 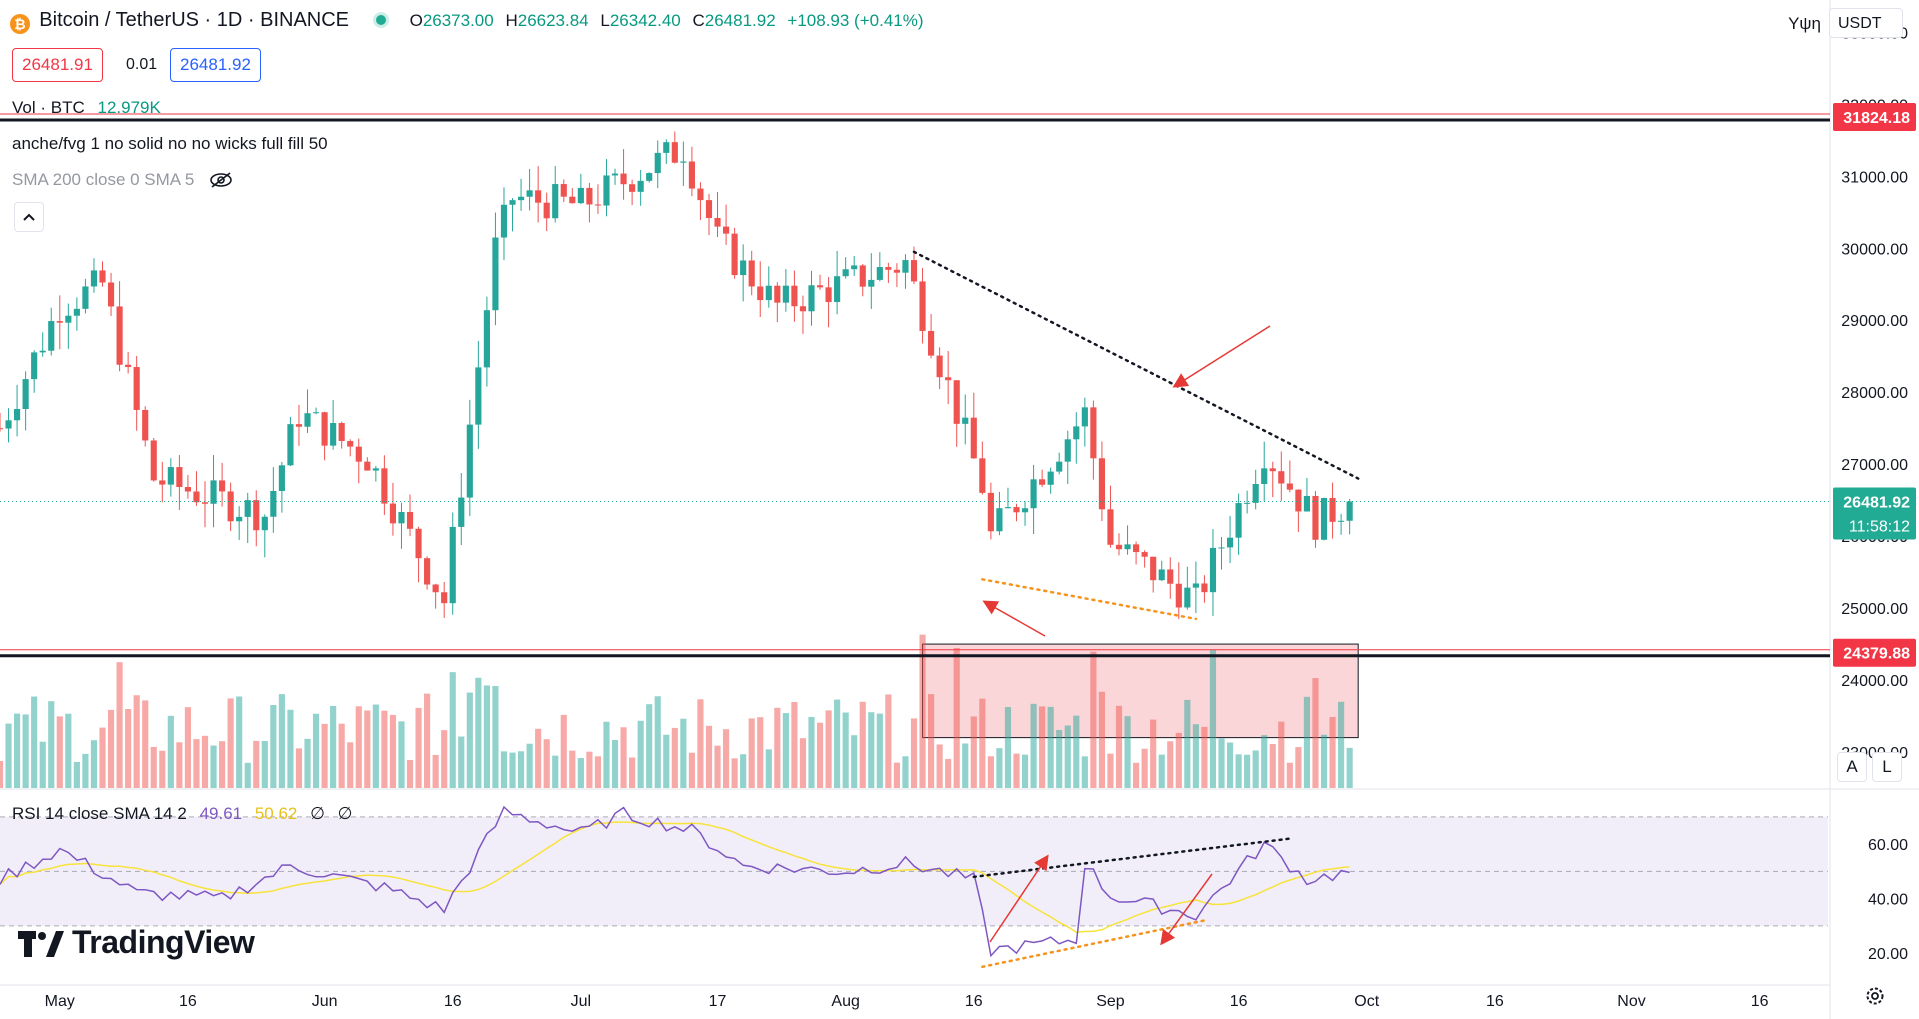 I want to click on volume-value: 12.979K, so click(x=129, y=107).